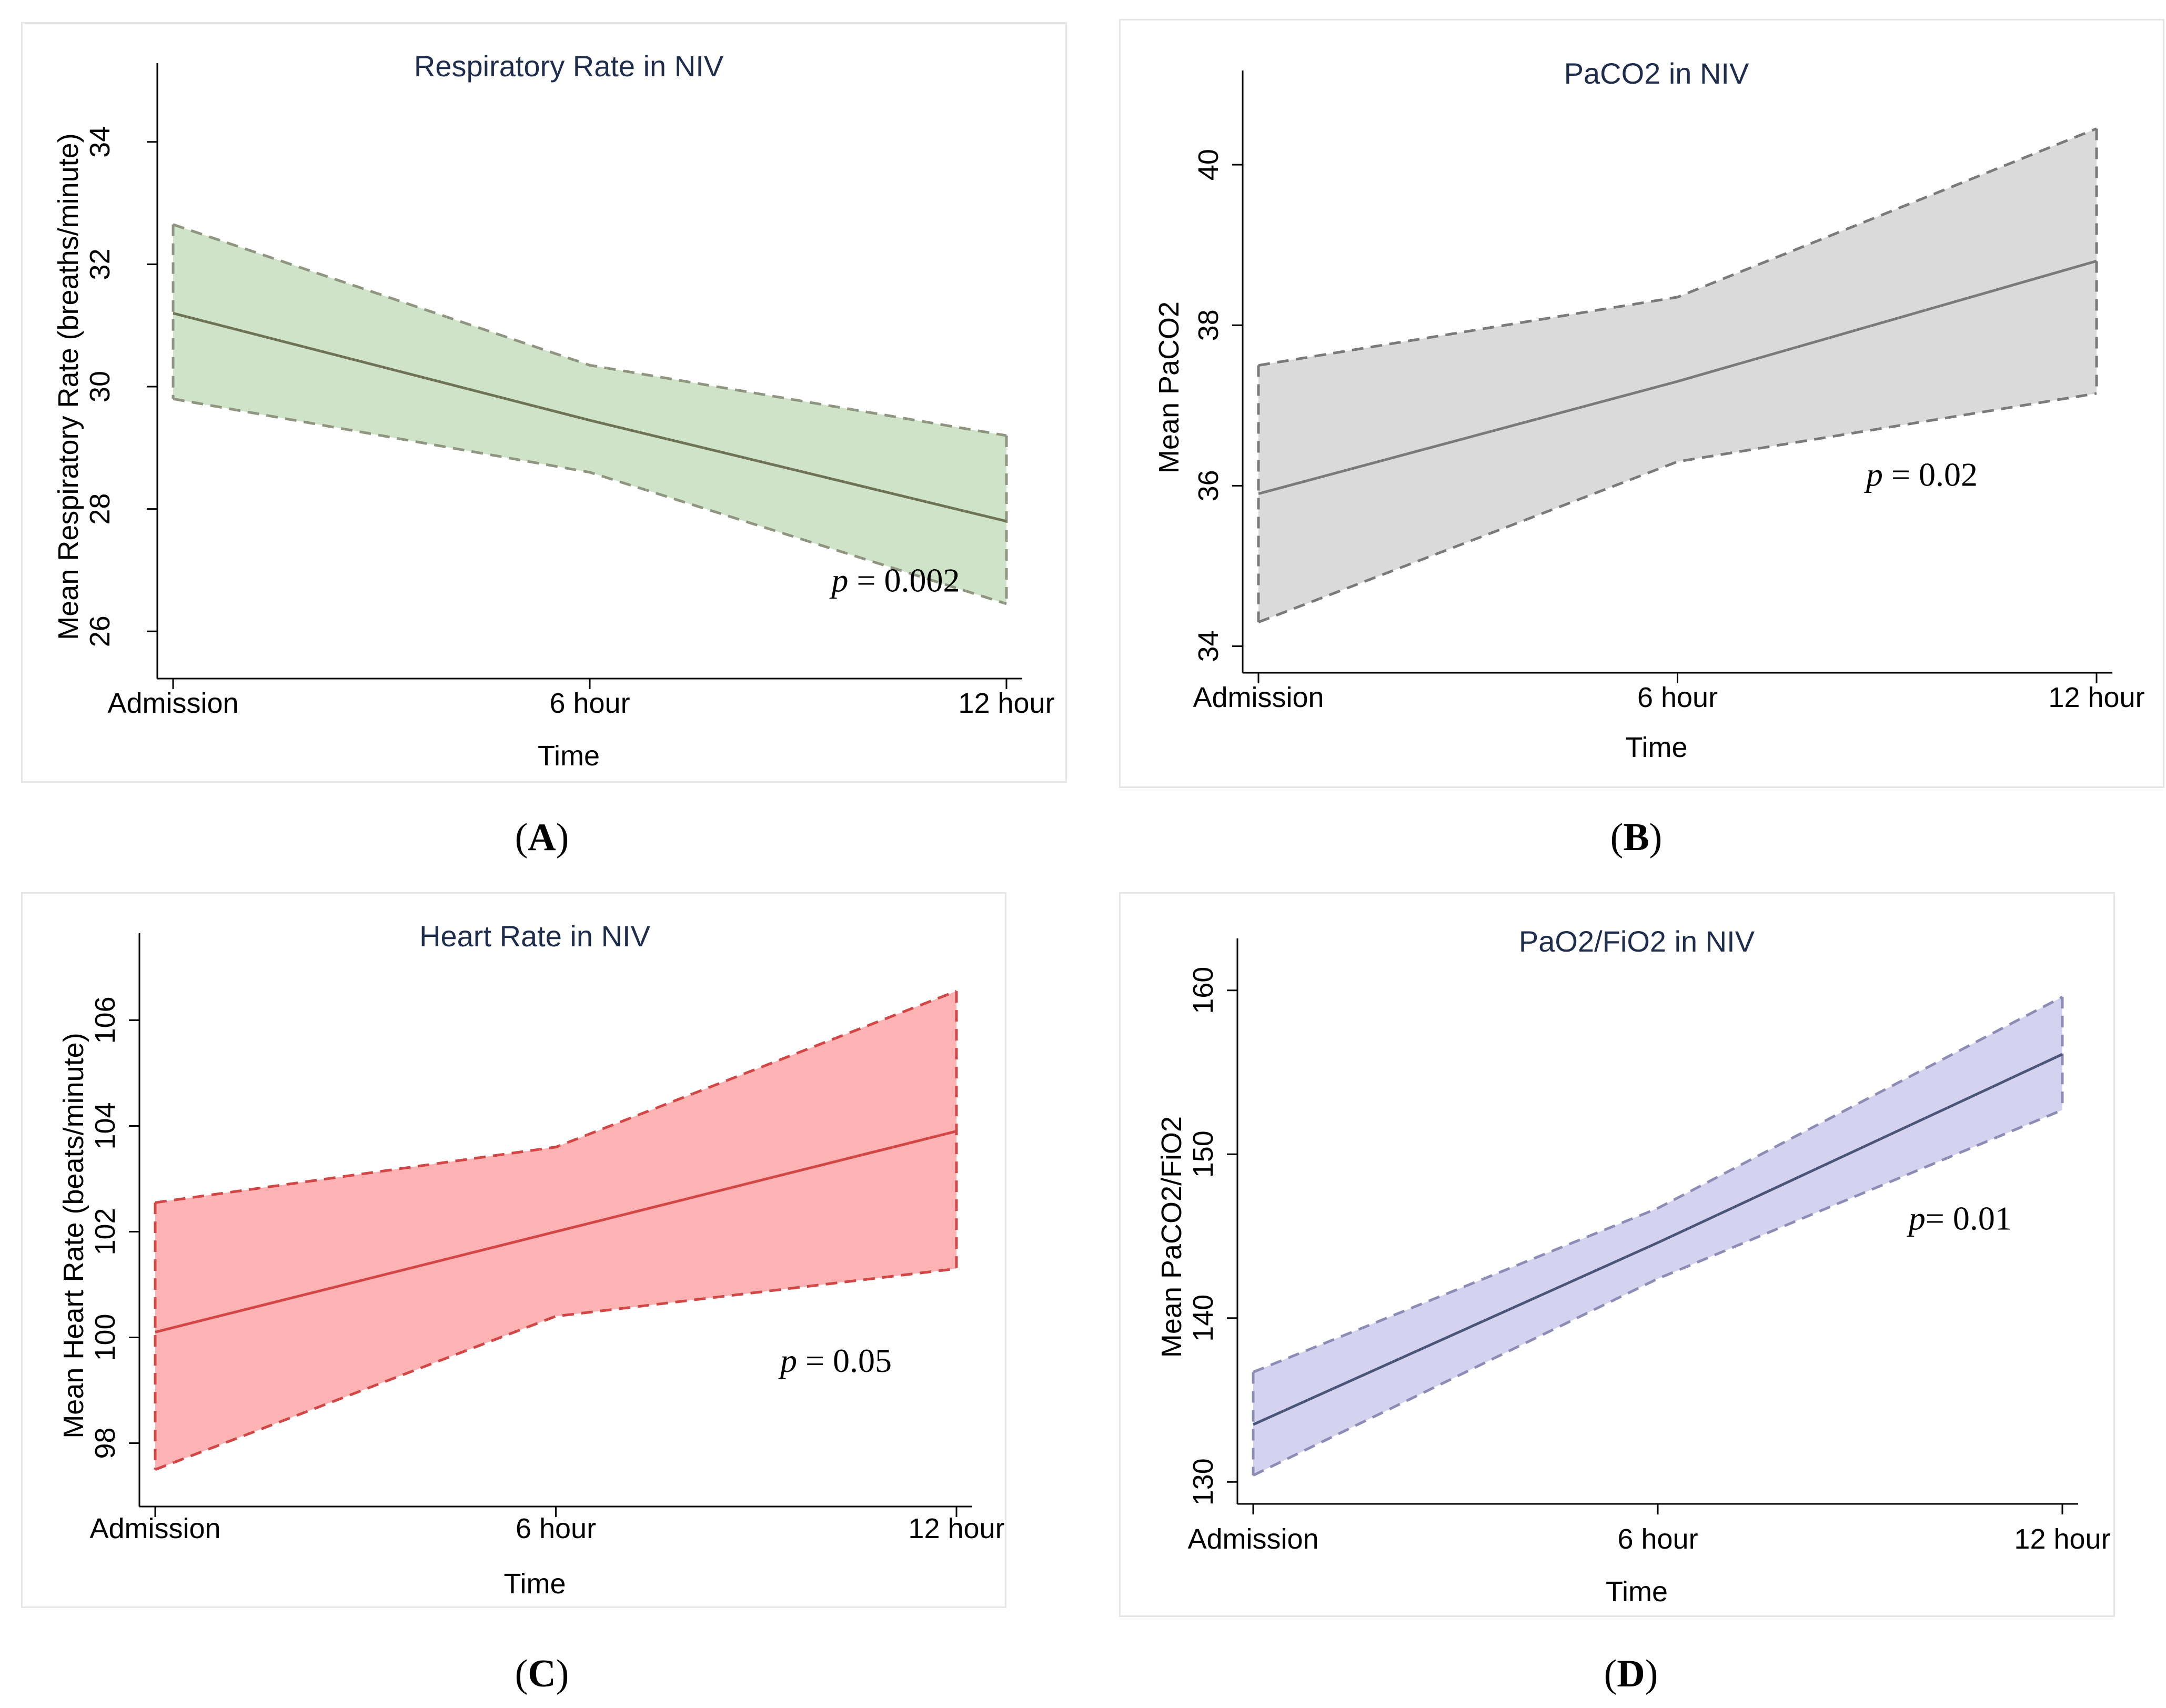  Describe the element at coordinates (1931, 474) in the screenshot. I see `p-value: = 0.02` at that location.